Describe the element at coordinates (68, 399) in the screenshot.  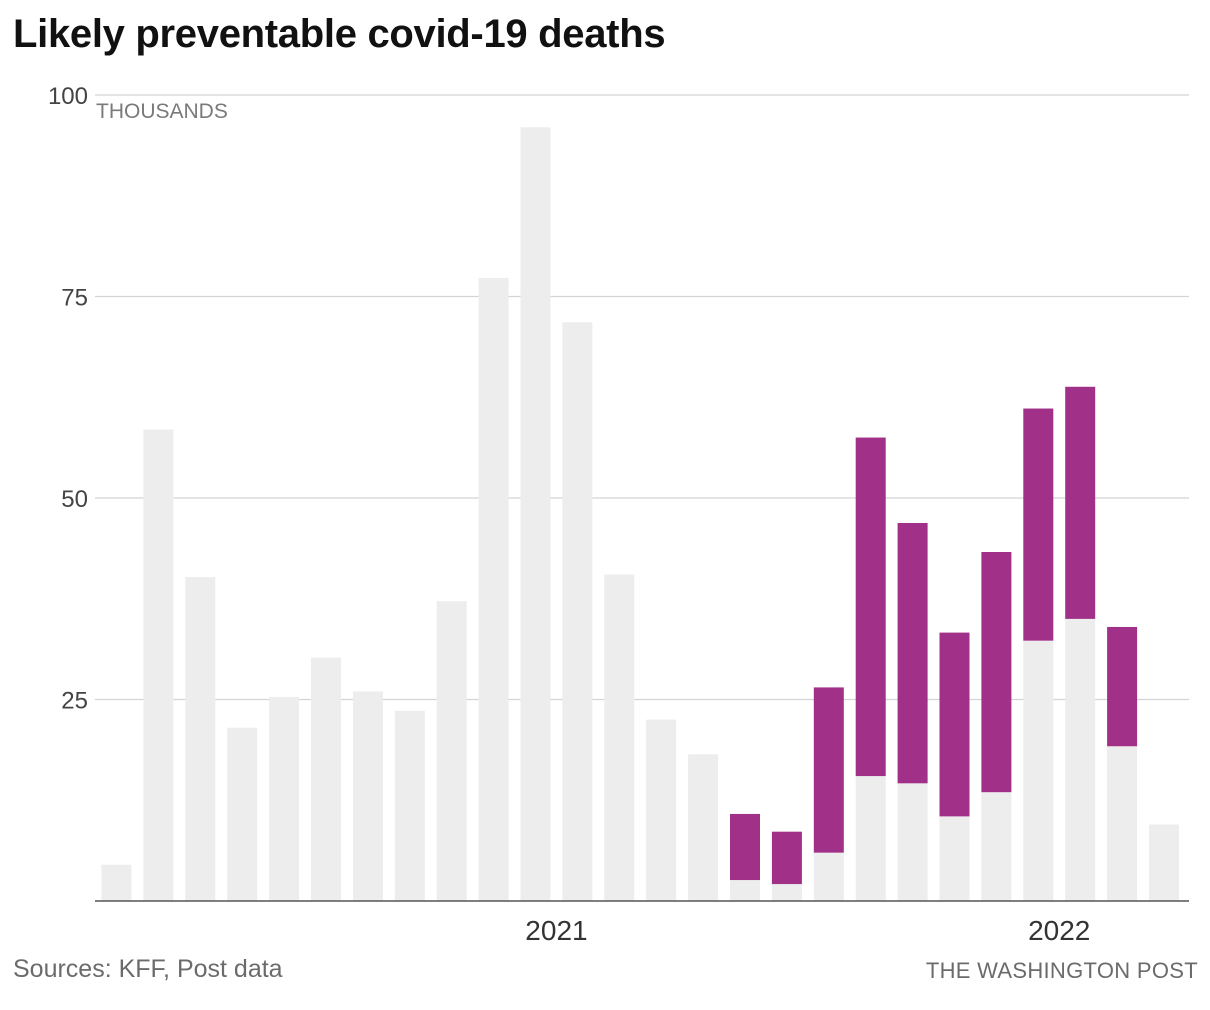
I see `y-axis-labels: 25 50 75 100` at that location.